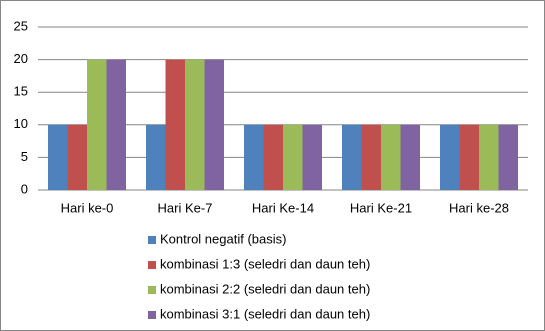 Image resolution: width=545 pixels, height=331 pixels. What do you see at coordinates (381, 207) in the screenshot?
I see `x-tick-label: Hari Ke-21` at bounding box center [381, 207].